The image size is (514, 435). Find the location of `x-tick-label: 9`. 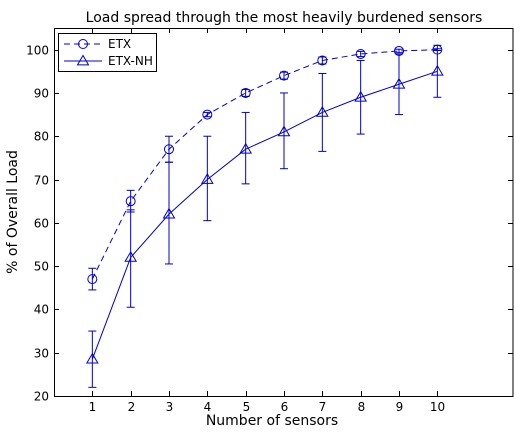

x-tick-label: 9 is located at coordinates (400, 407).